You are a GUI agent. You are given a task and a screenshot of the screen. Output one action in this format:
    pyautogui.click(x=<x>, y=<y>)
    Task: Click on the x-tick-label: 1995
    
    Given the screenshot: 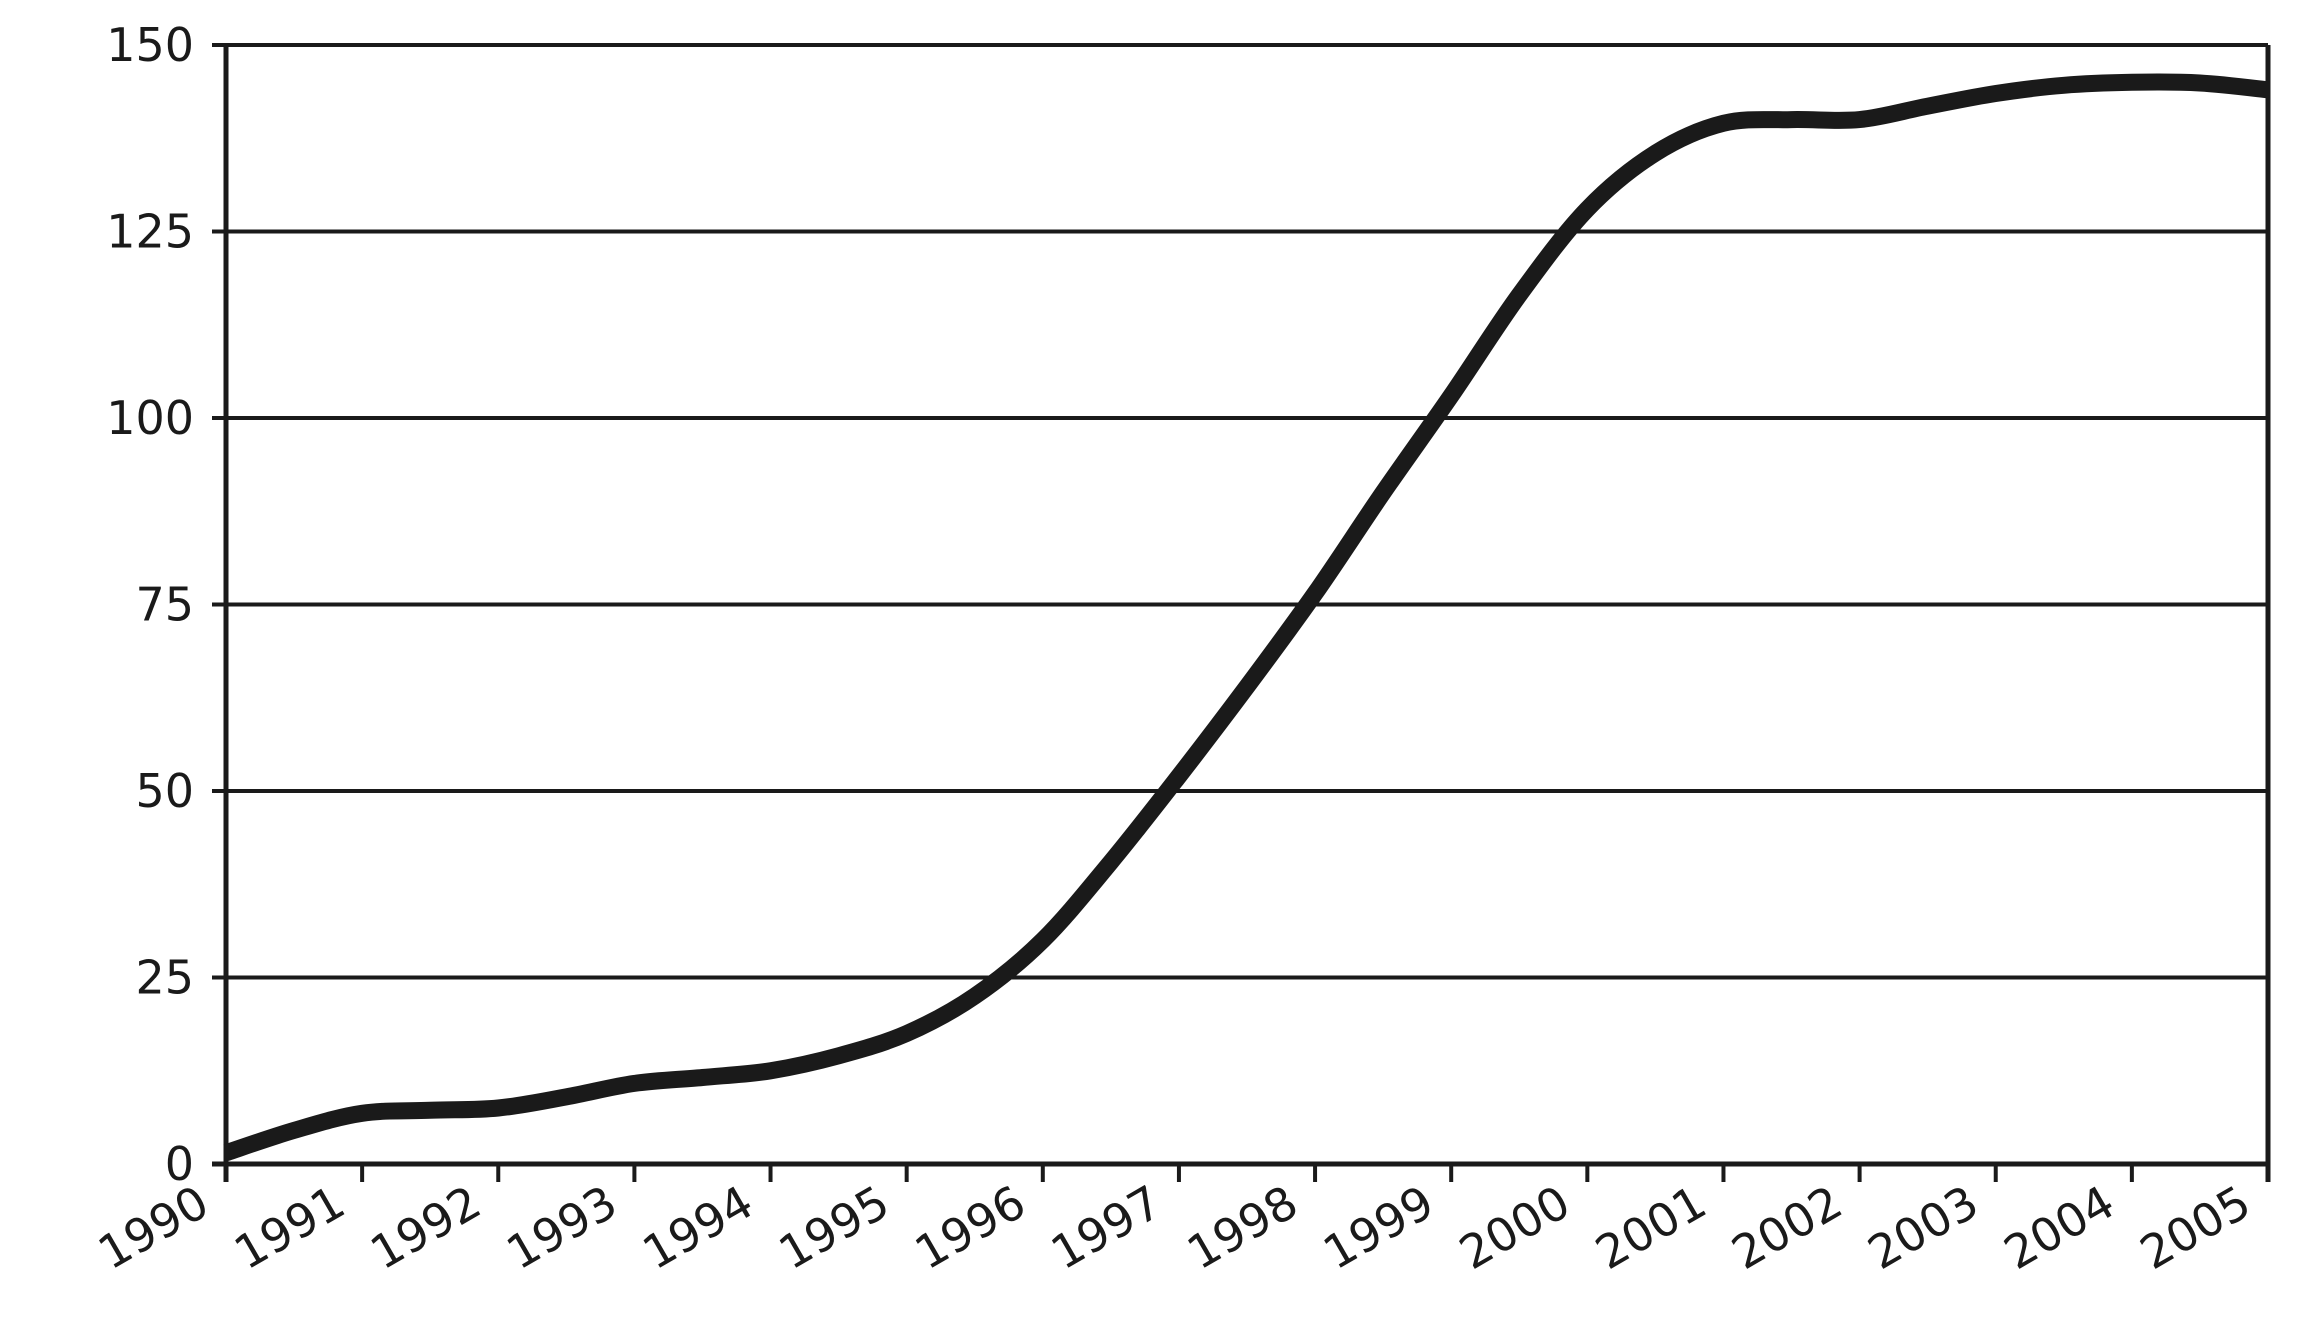 What is the action you would take?
    pyautogui.click(x=834, y=1227)
    